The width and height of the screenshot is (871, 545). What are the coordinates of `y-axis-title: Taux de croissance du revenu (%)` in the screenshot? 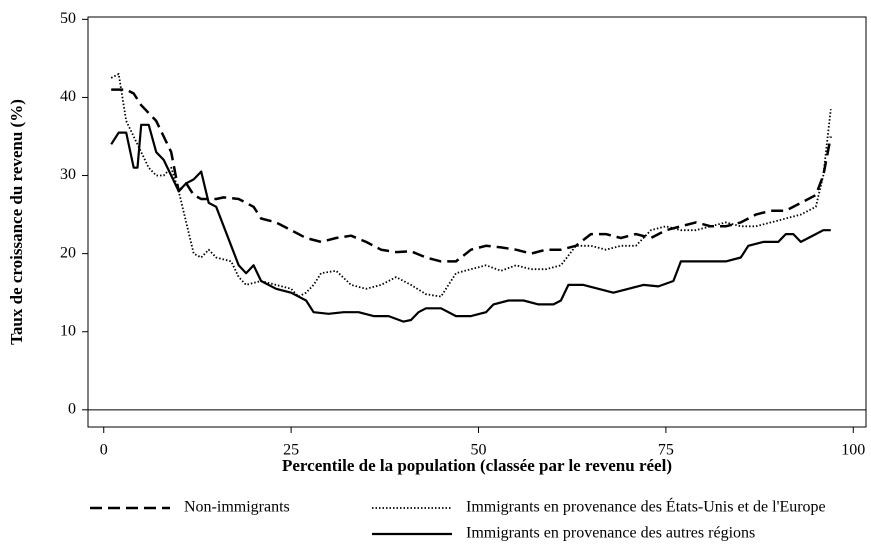 It's located at (16, 222).